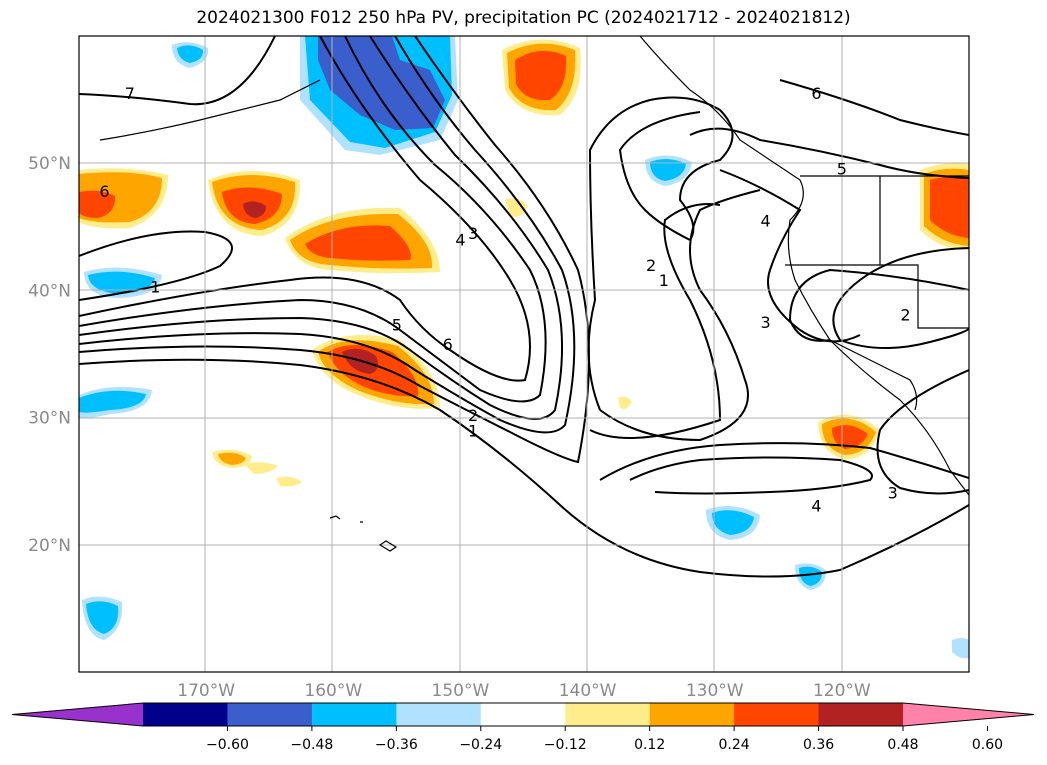 The image size is (1047, 765). I want to click on colorbar-tick-label: 0.24, so click(734, 745).